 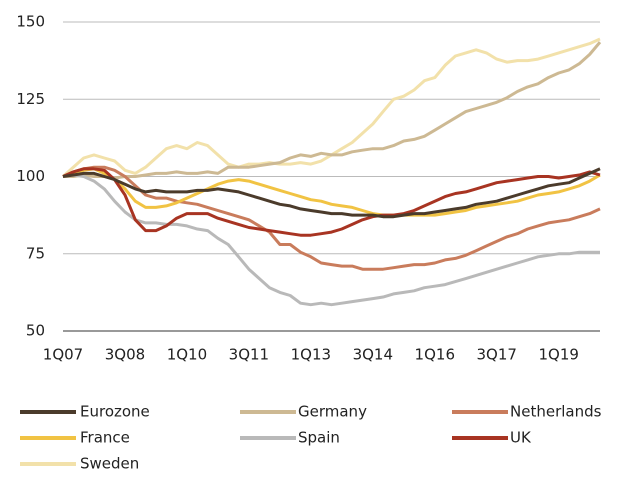 I want to click on legend-label: Eurozone, so click(x=115, y=412).